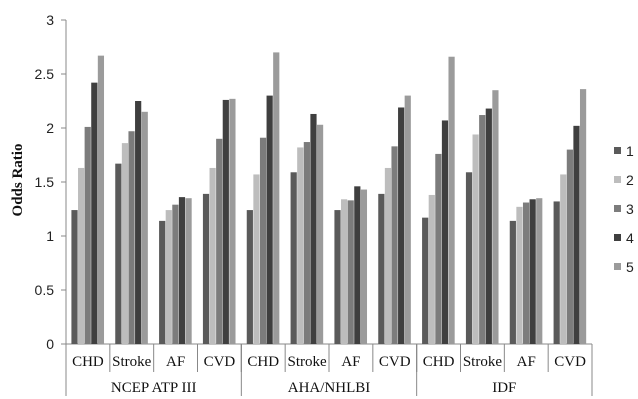 This screenshot has height=399, width=638. What do you see at coordinates (630, 209) in the screenshot?
I see `legend-label: 3` at bounding box center [630, 209].